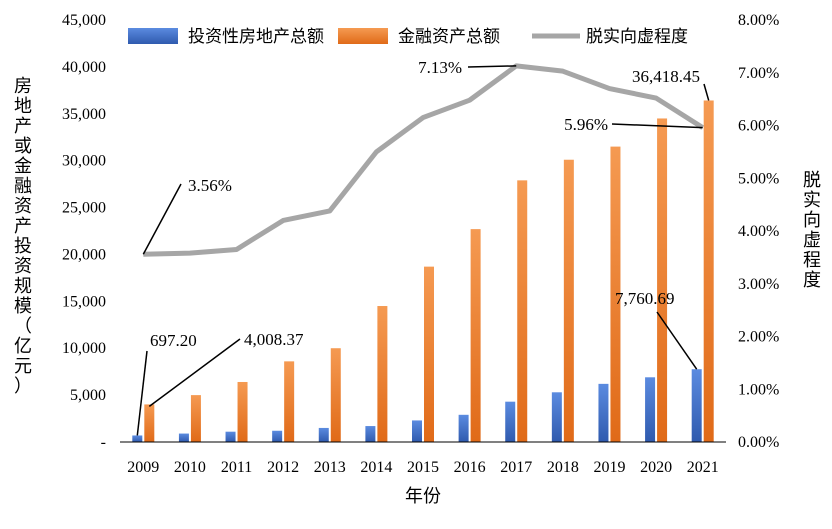 The height and width of the screenshot is (529, 832). What do you see at coordinates (149, 423) in the screenshot?
I see `bar-financial-2009` at bounding box center [149, 423].